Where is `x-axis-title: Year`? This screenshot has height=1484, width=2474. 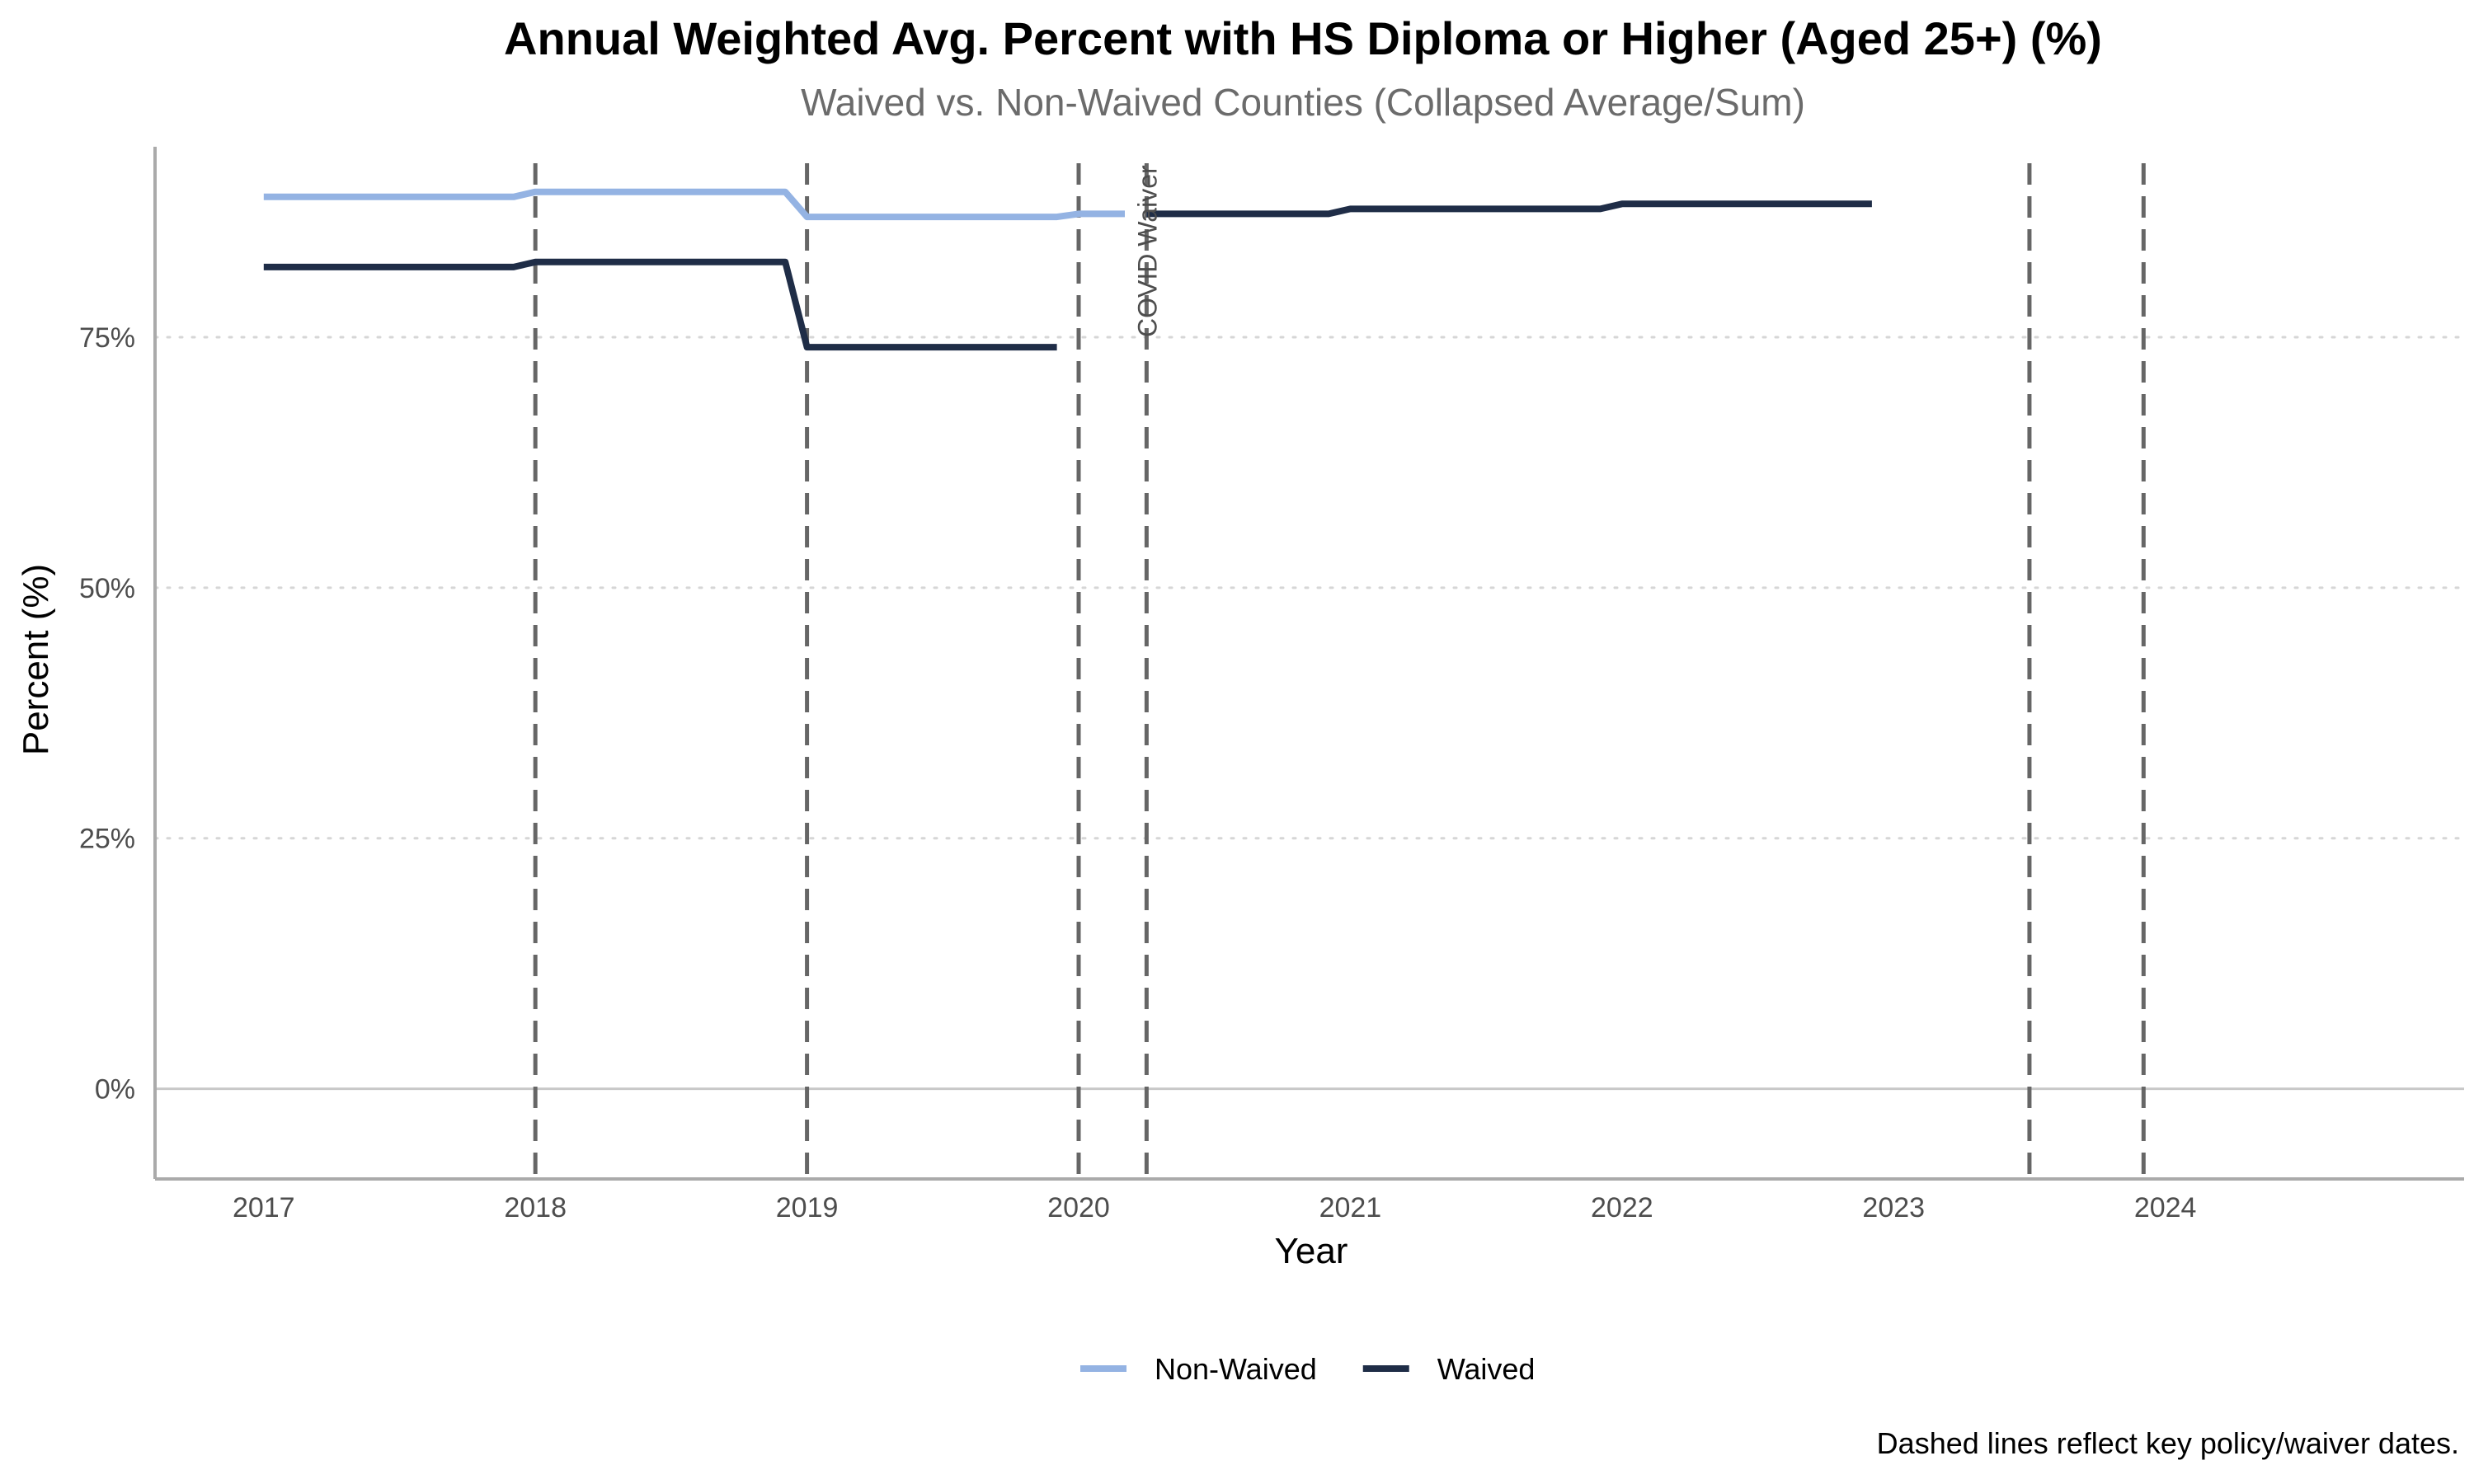
x-axis-title: Year is located at coordinates (1311, 1251).